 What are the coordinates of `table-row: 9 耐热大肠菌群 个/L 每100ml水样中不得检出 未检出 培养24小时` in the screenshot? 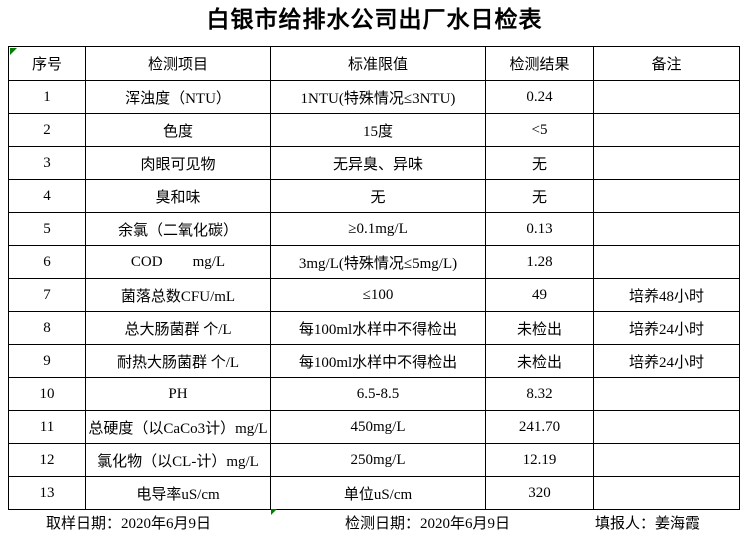 It's located at (374, 361).